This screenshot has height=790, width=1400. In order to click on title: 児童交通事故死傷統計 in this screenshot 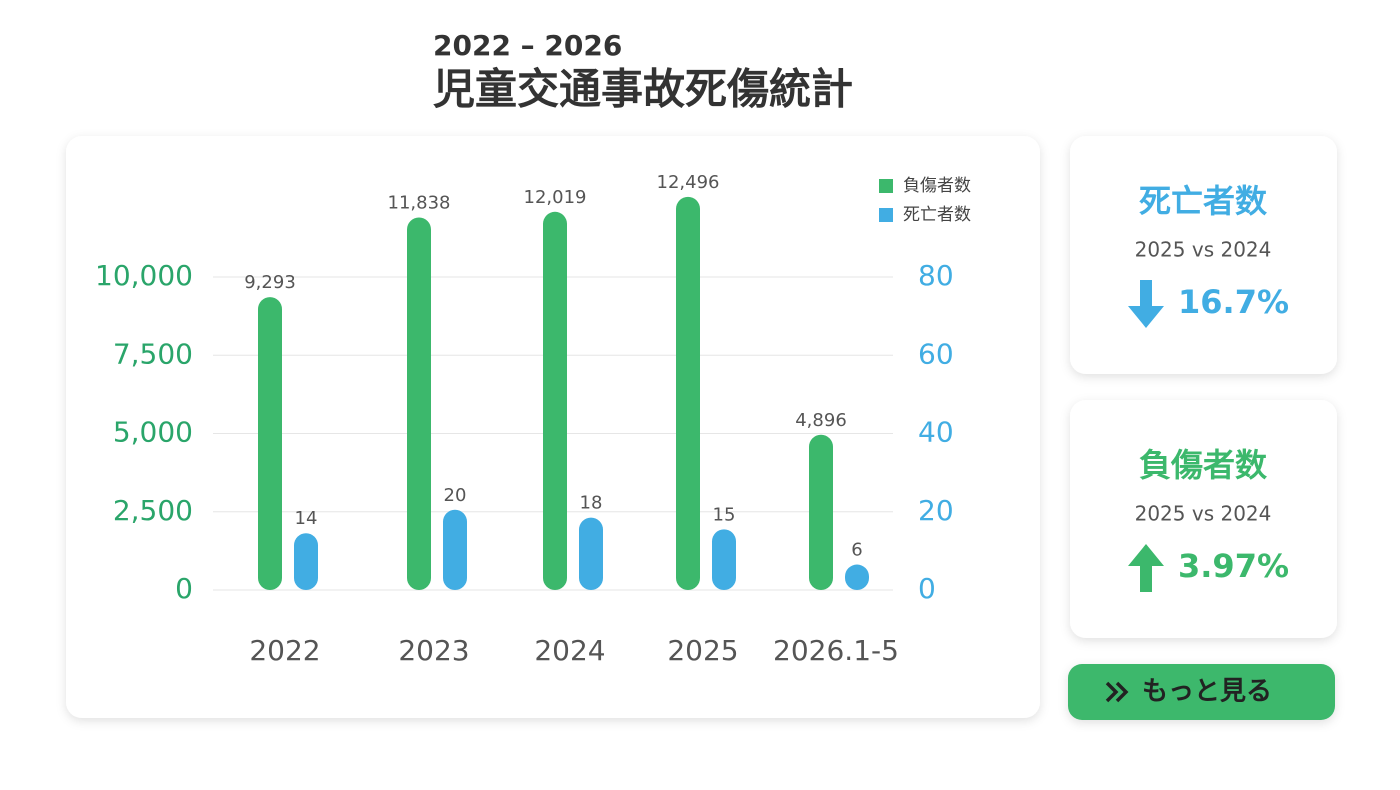, I will do `click(643, 89)`.